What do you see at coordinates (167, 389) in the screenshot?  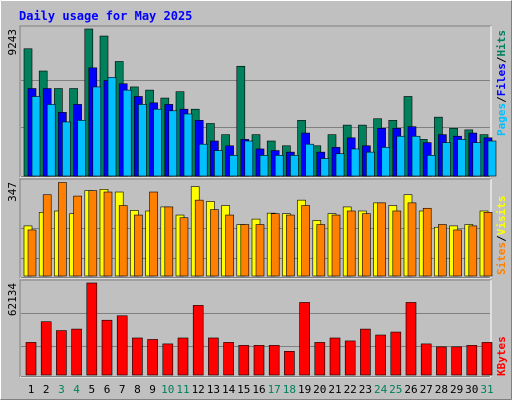 I see `x-tick-label: 10` at bounding box center [167, 389].